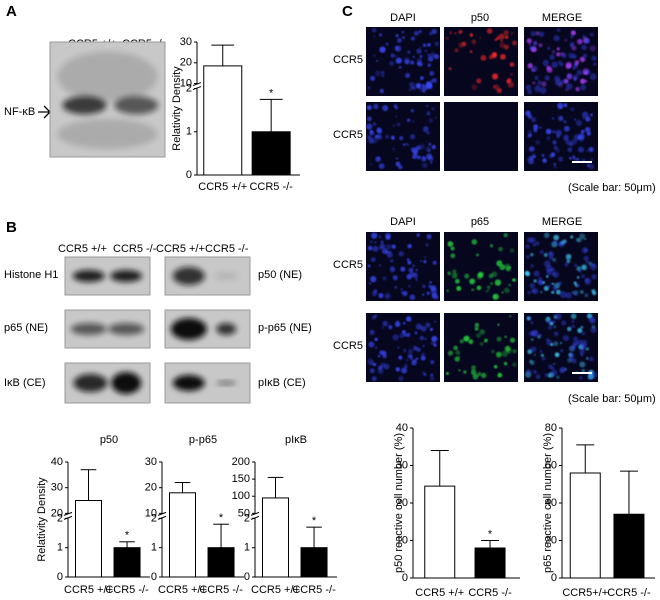 This screenshot has width=660, height=600. What do you see at coordinates (241, 462) in the screenshot?
I see `y-tick-label: 200` at bounding box center [241, 462].